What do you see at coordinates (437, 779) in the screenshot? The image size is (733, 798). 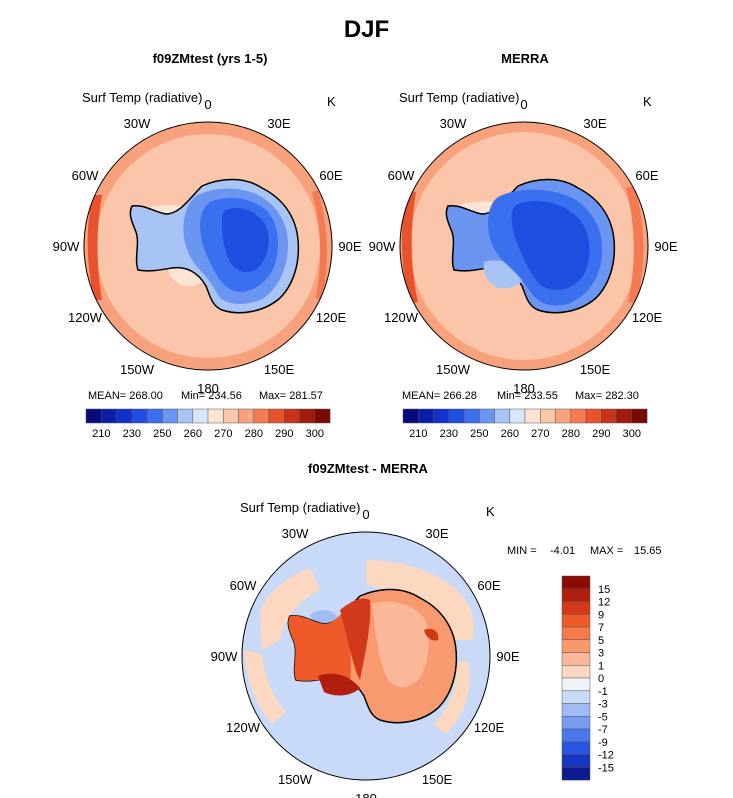 I see `panel-3-lon-label-150e: 150E` at bounding box center [437, 779].